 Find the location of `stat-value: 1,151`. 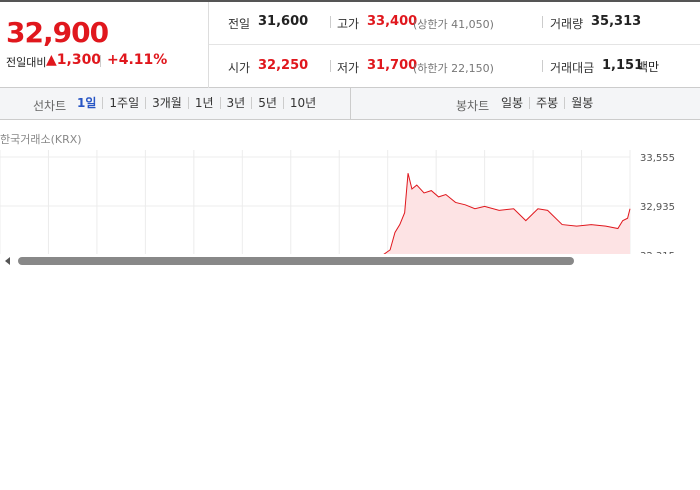

stat-value: 1,151 is located at coordinates (623, 65).